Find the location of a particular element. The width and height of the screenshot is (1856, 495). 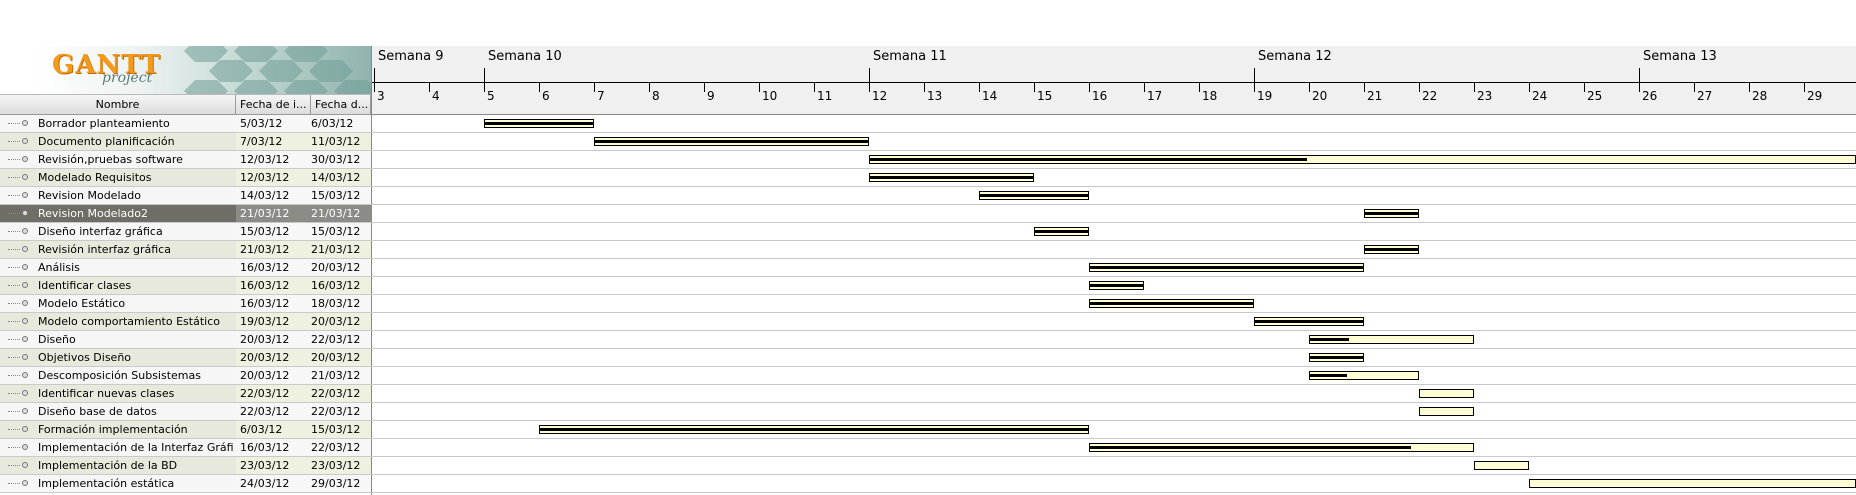

task-name: Implementación de la Interfaz Gráfica is located at coordinates (136, 447).